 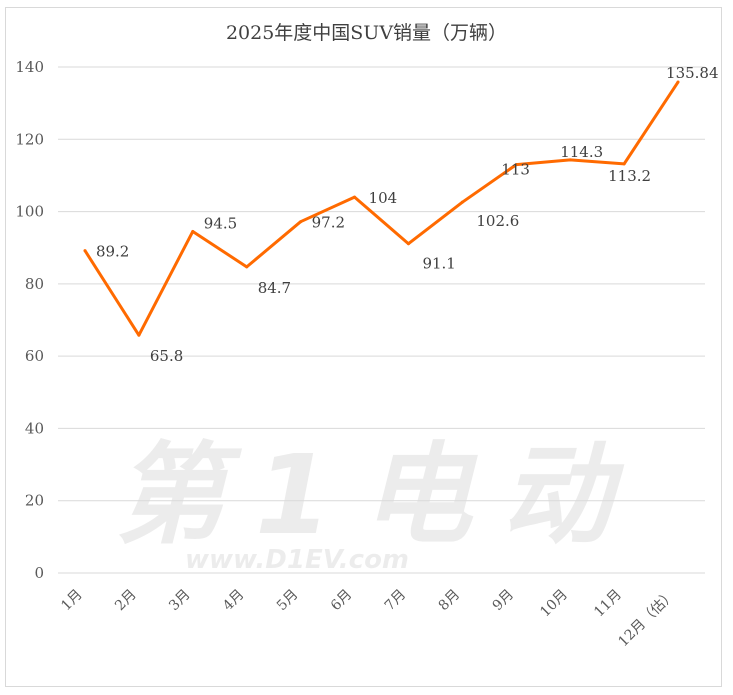 What do you see at coordinates (126, 601) in the screenshot?
I see `x-tick-label: 2月` at bounding box center [126, 601].